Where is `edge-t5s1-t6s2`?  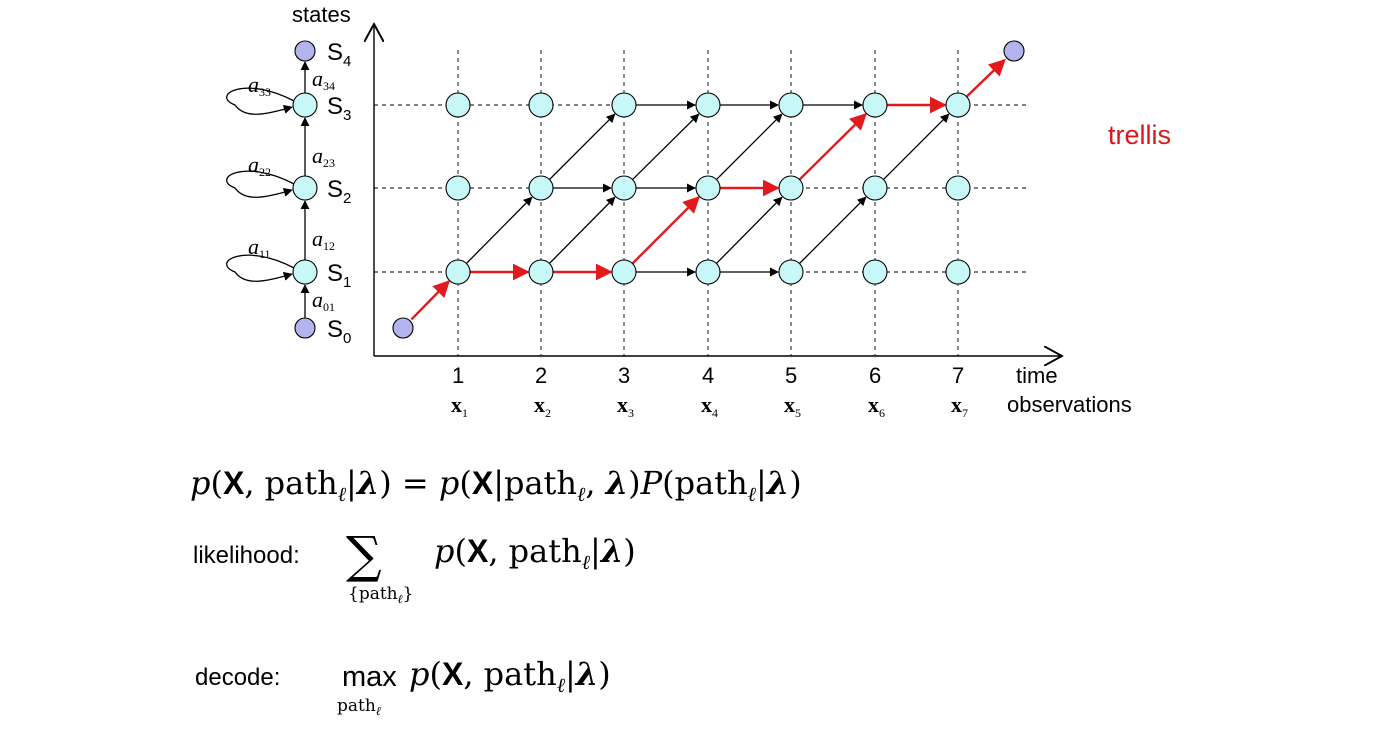 edge-t5s1-t6s2 is located at coordinates (833, 230).